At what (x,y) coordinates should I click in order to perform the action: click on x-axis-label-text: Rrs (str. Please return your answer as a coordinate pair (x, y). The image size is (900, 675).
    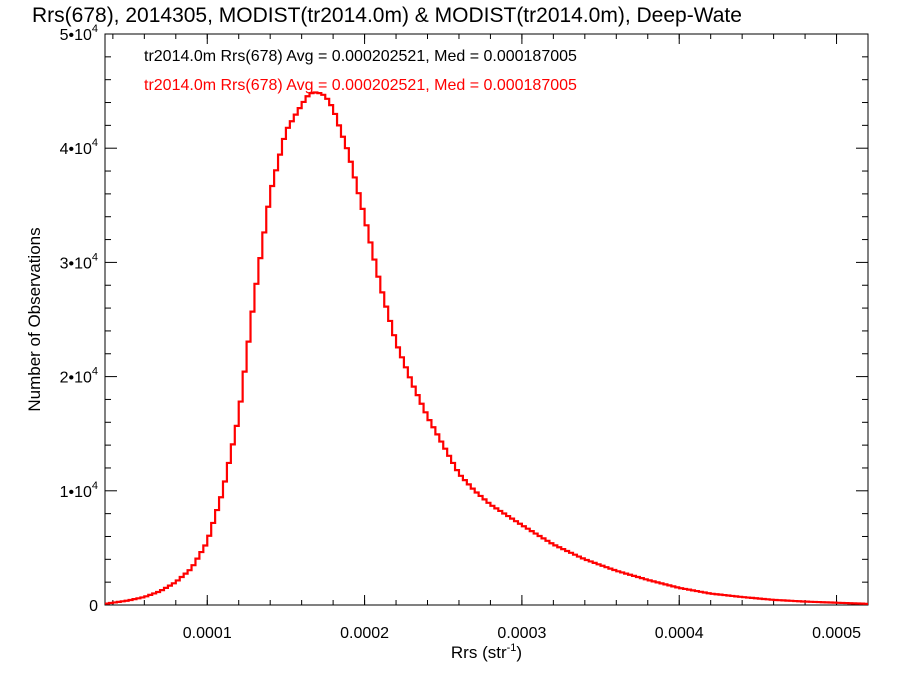
    Looking at the image, I should click on (479, 652).